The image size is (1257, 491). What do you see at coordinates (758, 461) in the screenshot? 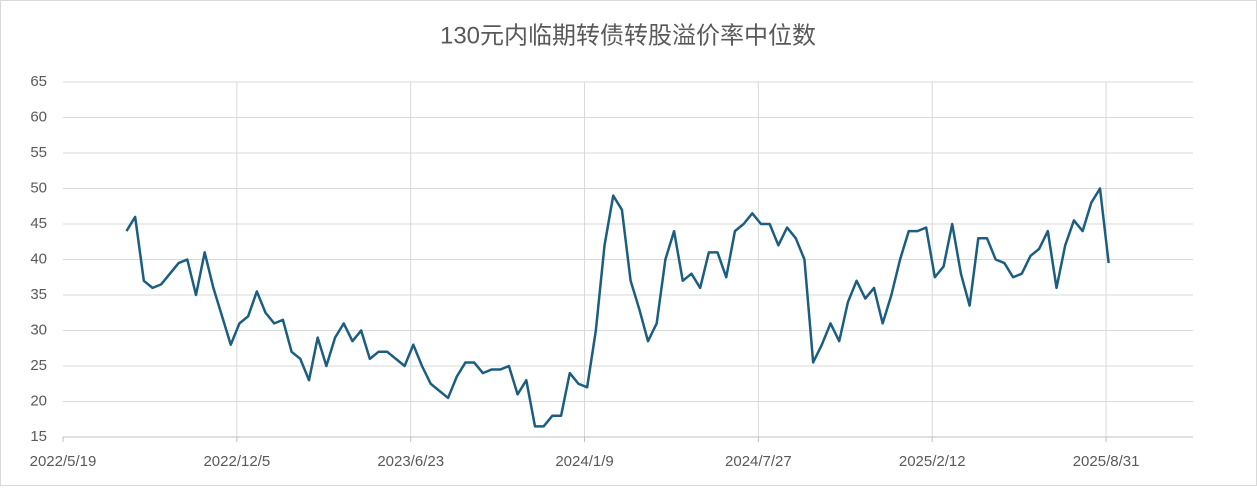
I see `x-tick-label: 2024/7/27` at bounding box center [758, 461].